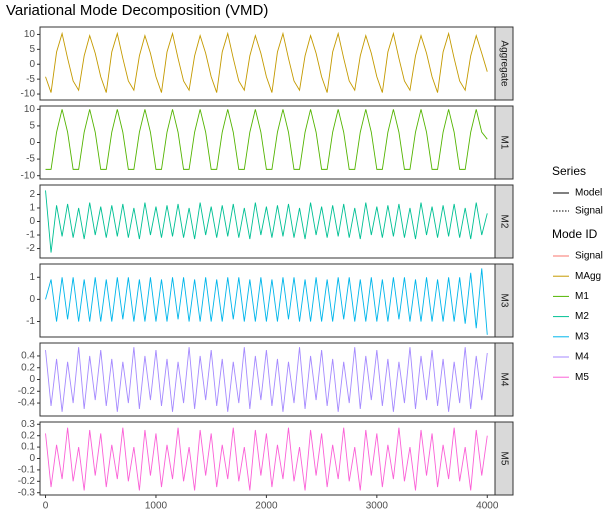 This screenshot has width=615, height=513. I want to click on legend-label: M3, so click(582, 336).